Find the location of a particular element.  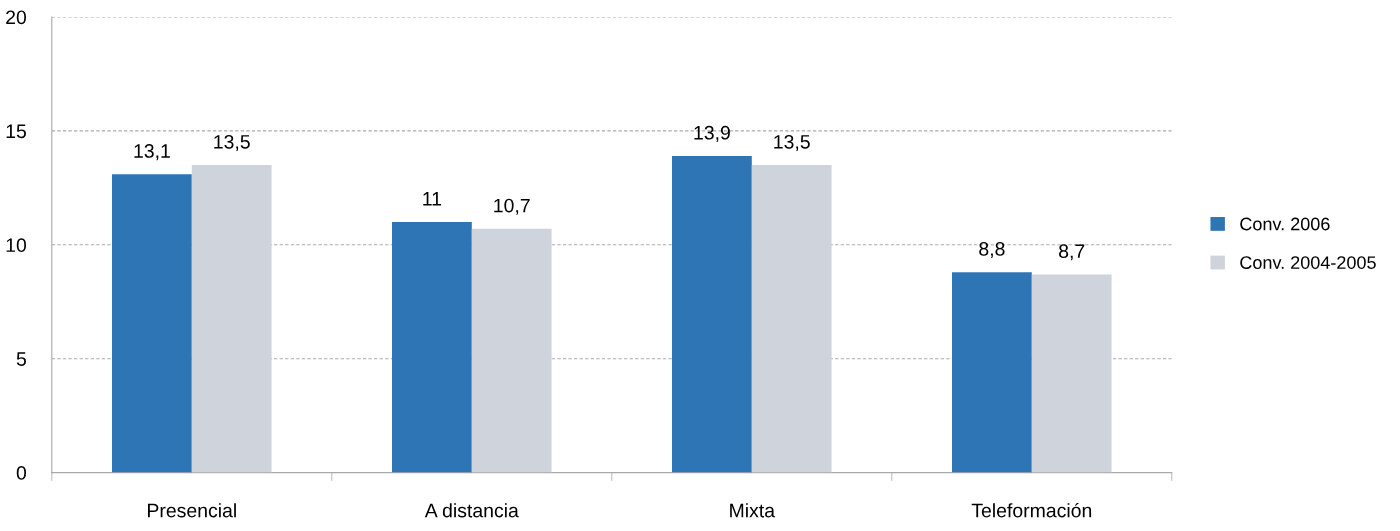

data-label: 13,1 is located at coordinates (152, 152).